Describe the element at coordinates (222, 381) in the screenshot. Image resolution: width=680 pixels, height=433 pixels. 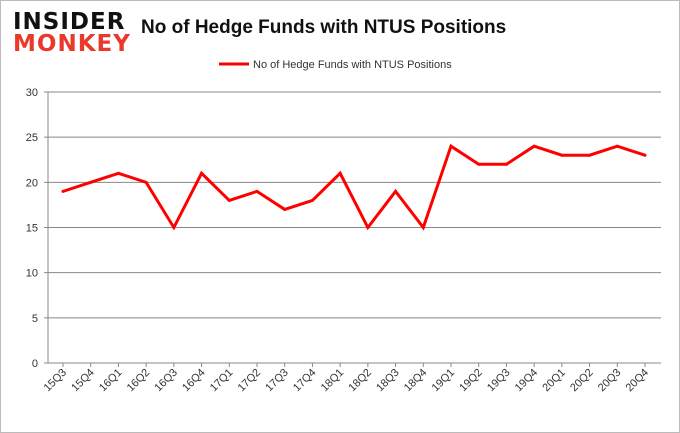
I see `x-tick-label: 17Q1` at that location.